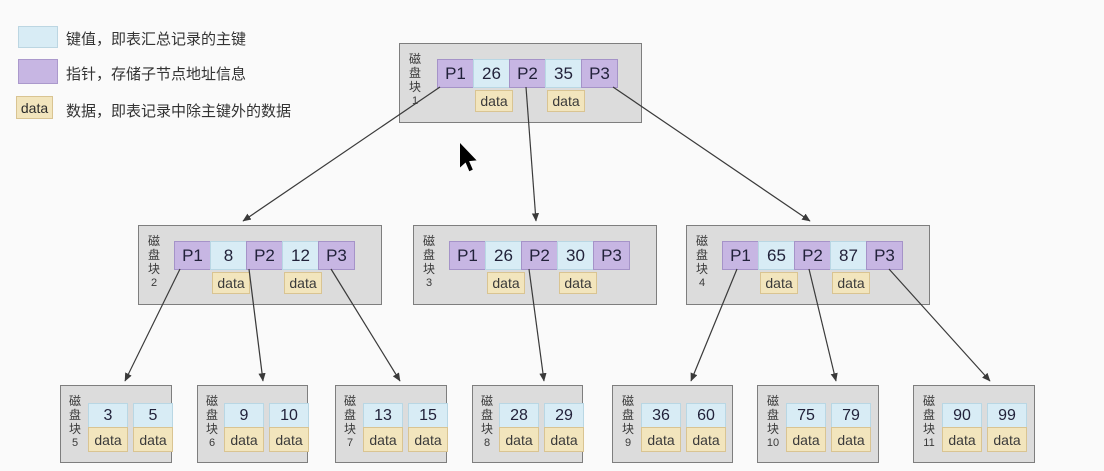  Describe the element at coordinates (773, 421) in the screenshot. I see `disk-block-10-label: 磁盘块 10` at that location.